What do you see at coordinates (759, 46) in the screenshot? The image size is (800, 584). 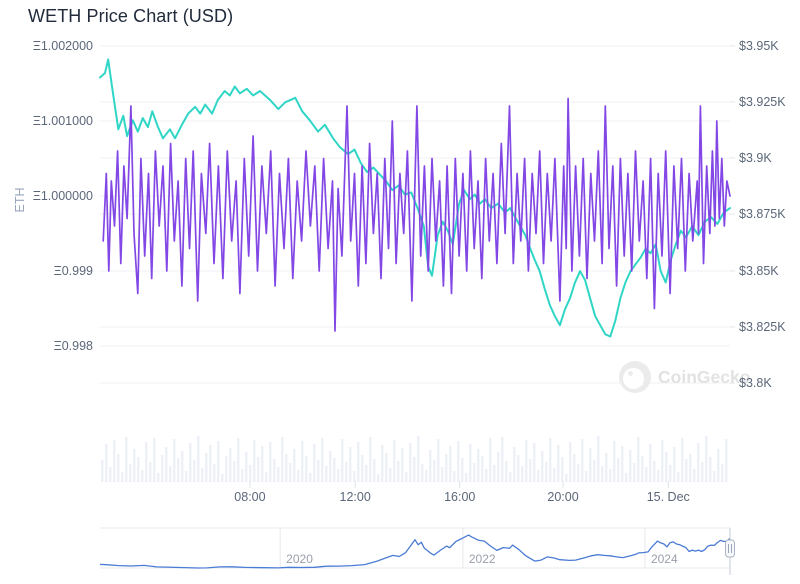 I see `right-axis-tick-label: $3.95K` at bounding box center [759, 46].